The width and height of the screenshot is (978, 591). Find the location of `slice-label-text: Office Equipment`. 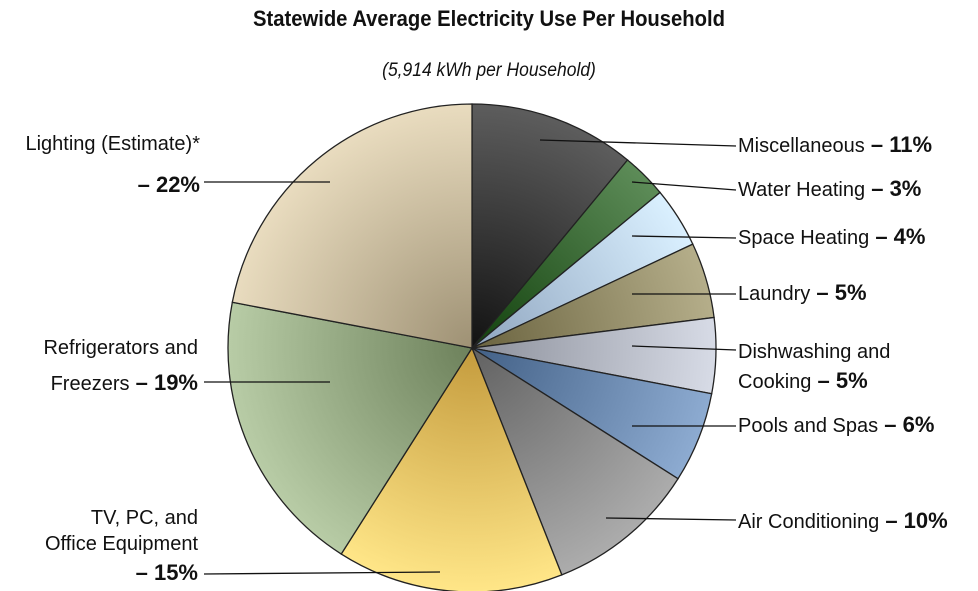

slice-label-text: Office Equipment is located at coordinates (121, 544).